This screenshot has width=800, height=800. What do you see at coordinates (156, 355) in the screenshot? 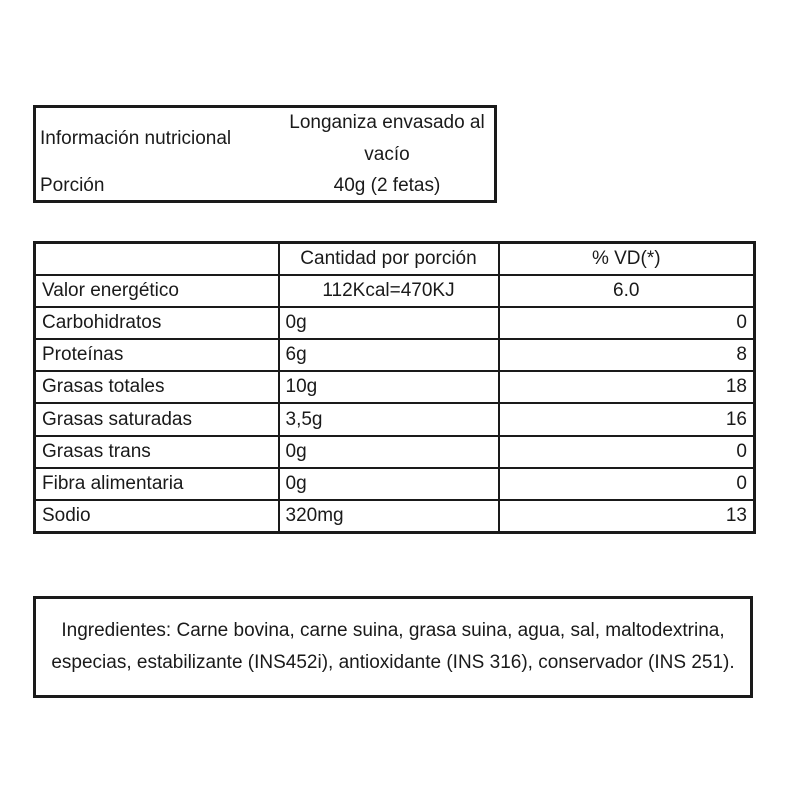
I see `nutrient-label: Proteínas` at bounding box center [156, 355].